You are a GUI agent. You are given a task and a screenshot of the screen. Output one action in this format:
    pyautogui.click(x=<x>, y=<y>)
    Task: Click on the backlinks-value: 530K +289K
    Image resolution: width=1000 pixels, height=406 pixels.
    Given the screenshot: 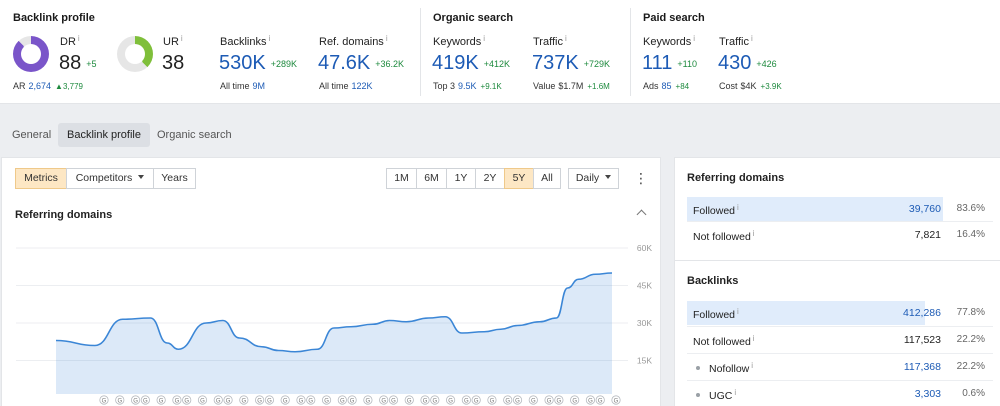 What is the action you would take?
    pyautogui.click(x=258, y=63)
    